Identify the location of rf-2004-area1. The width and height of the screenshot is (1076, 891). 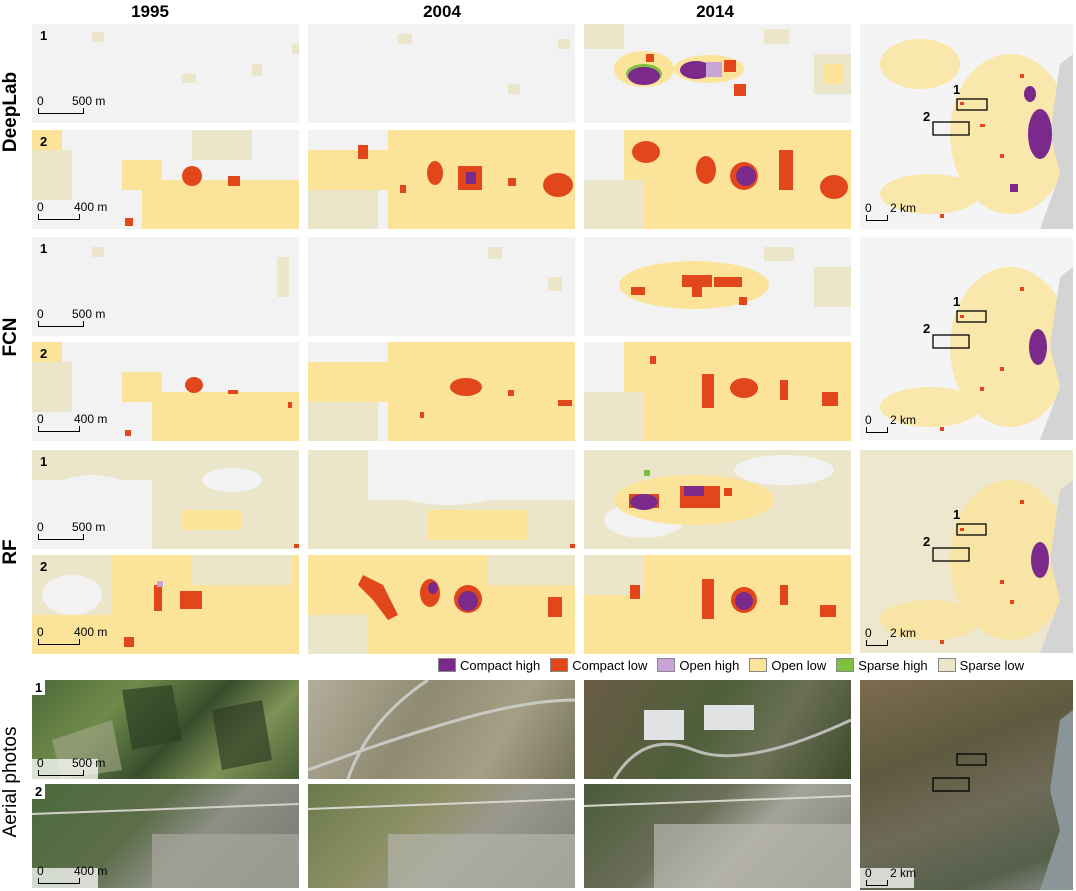
(441, 499).